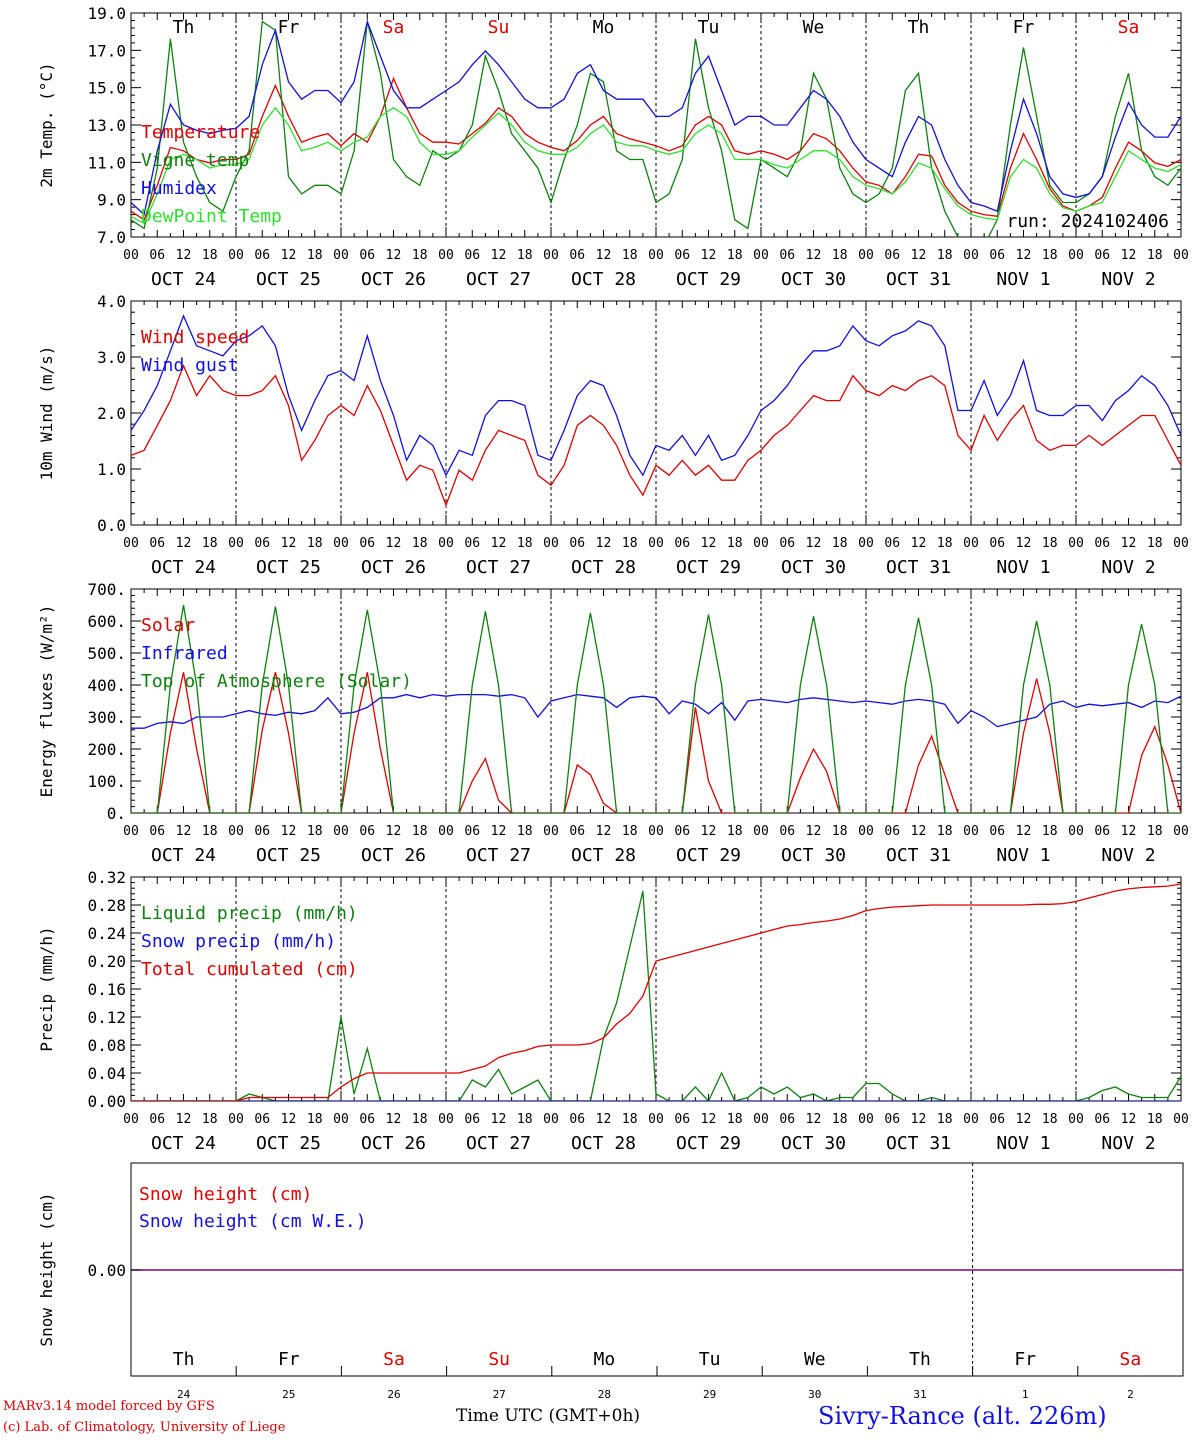 This screenshot has height=1440, width=1194. What do you see at coordinates (46, 124) in the screenshot?
I see `y-axis-label: 2m Temp. (°C)` at bounding box center [46, 124].